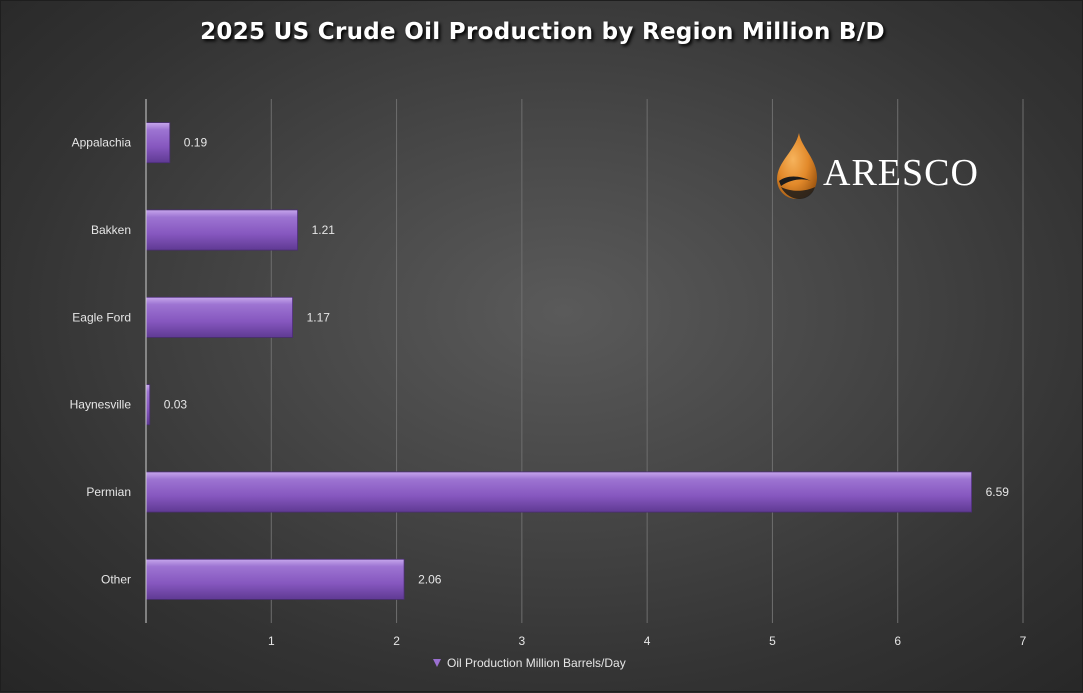 The image size is (1083, 693). What do you see at coordinates (647, 641) in the screenshot?
I see `x-tick-label: 4` at bounding box center [647, 641].